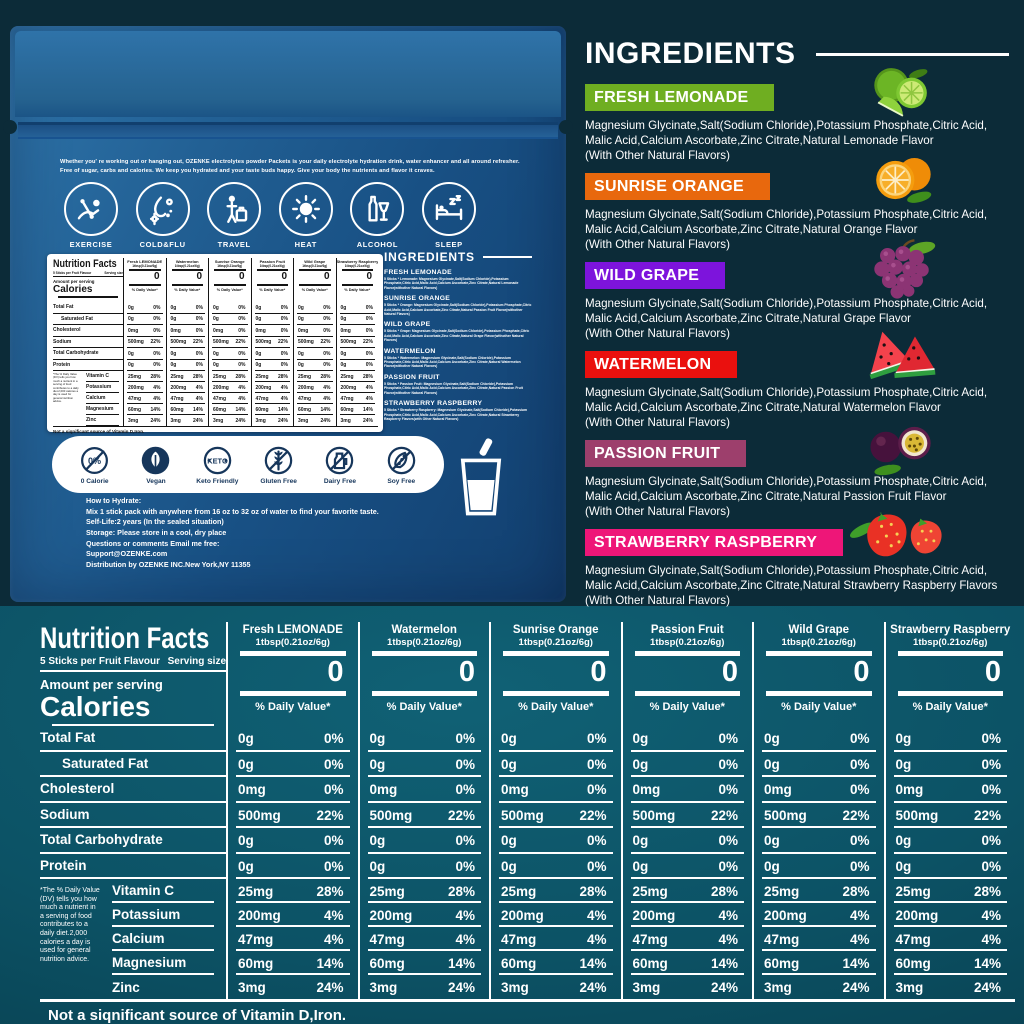 This screenshot has height=1024, width=1024. I want to click on table-end-line, so click(215, 426).